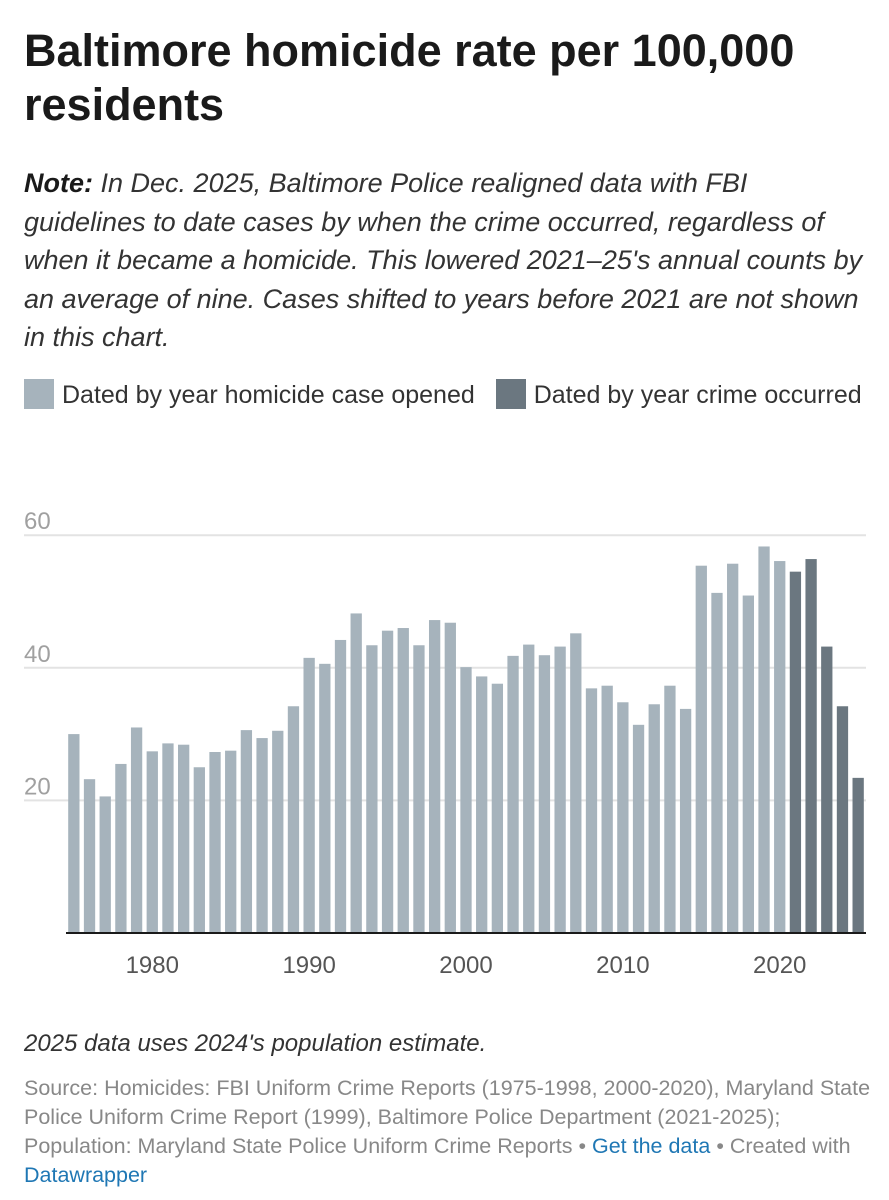 The width and height of the screenshot is (889, 1200). Describe the element at coordinates (654, 818) in the screenshot. I see `bar-2012` at that location.